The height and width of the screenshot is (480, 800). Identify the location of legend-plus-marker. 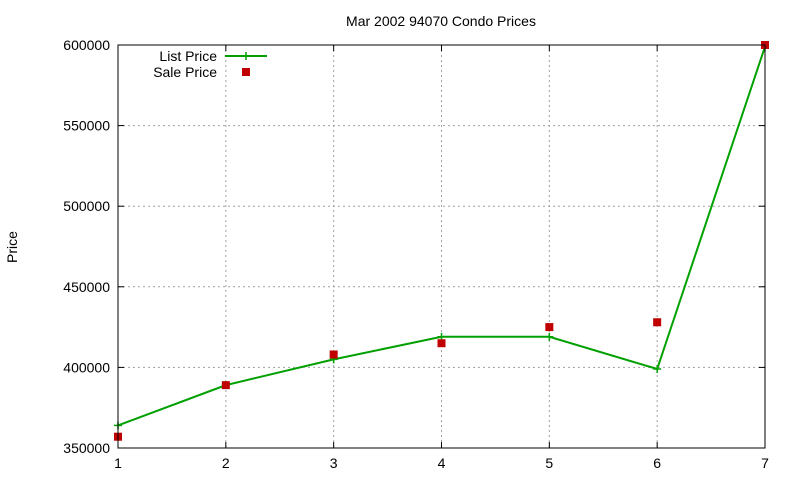
(246, 56).